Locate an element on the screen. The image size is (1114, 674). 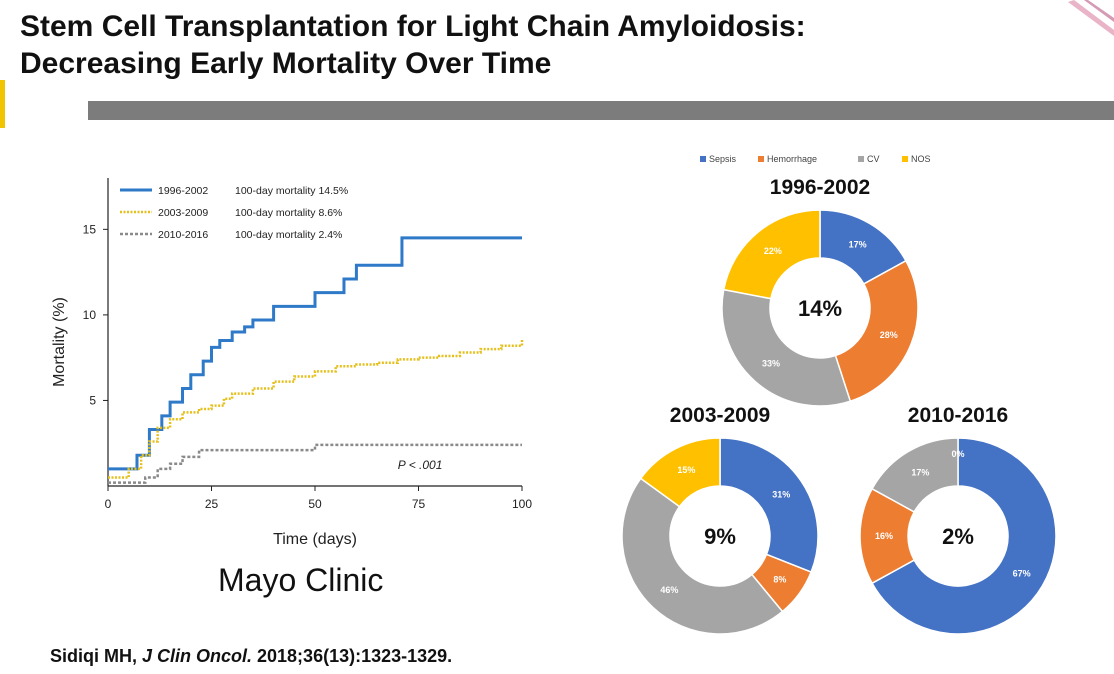
x-tick-label: 75 is located at coordinates (419, 504).